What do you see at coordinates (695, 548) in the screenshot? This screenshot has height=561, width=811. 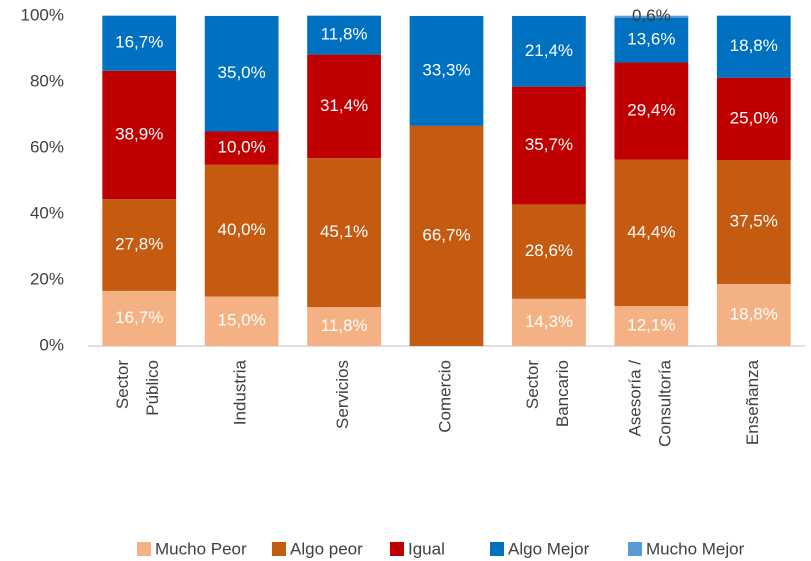 I see `legend-label: Mucho Mejor` at bounding box center [695, 548].